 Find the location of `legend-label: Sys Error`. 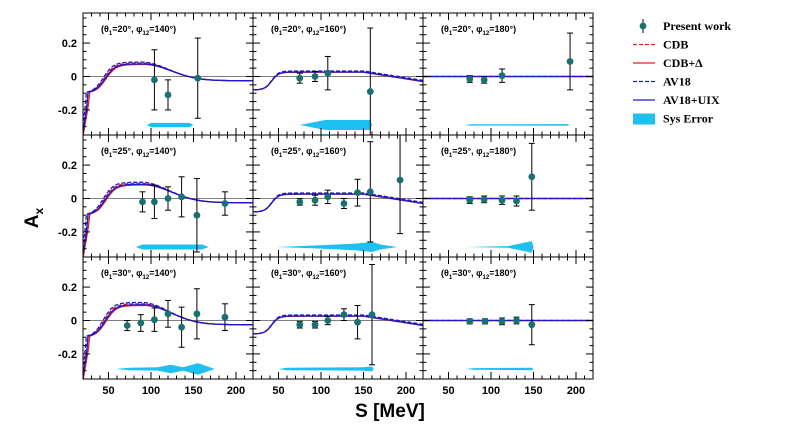

legend-label: Sys Error is located at coordinates (688, 119).